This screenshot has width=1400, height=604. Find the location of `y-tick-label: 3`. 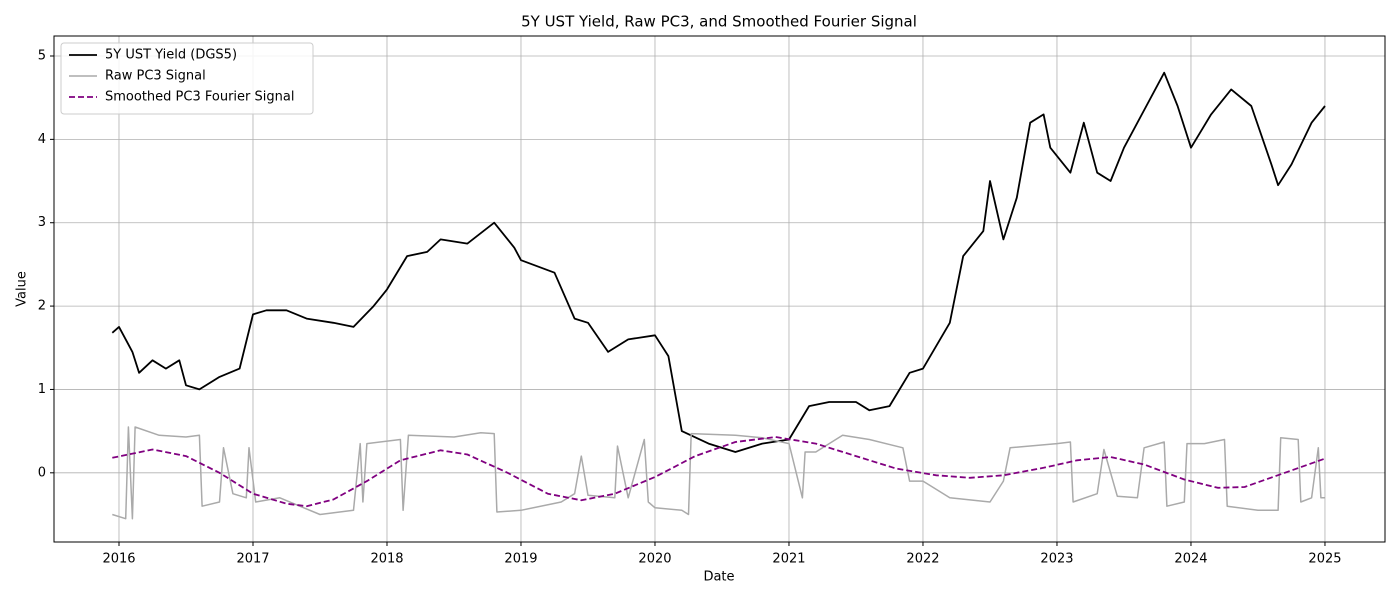

y-tick-label: 3 is located at coordinates (42, 222).